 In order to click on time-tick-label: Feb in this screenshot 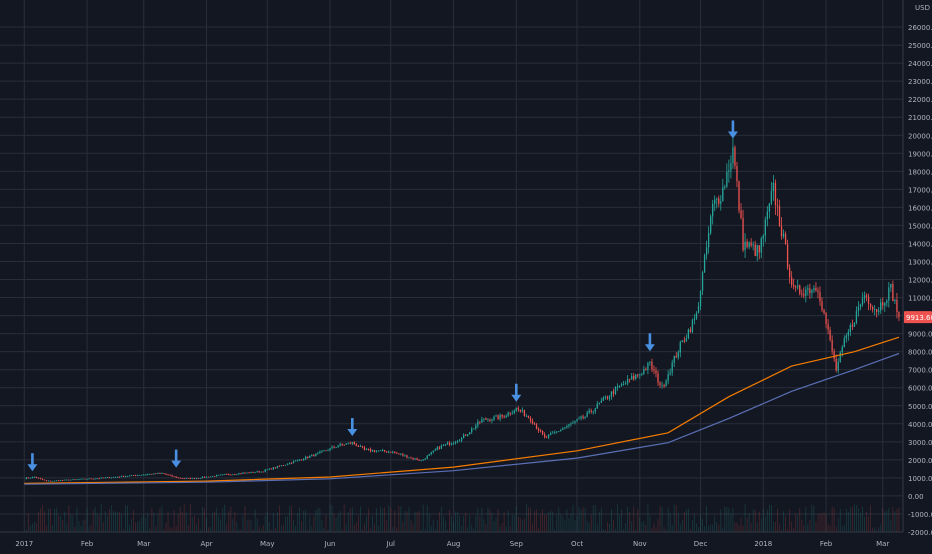, I will do `click(826, 544)`.